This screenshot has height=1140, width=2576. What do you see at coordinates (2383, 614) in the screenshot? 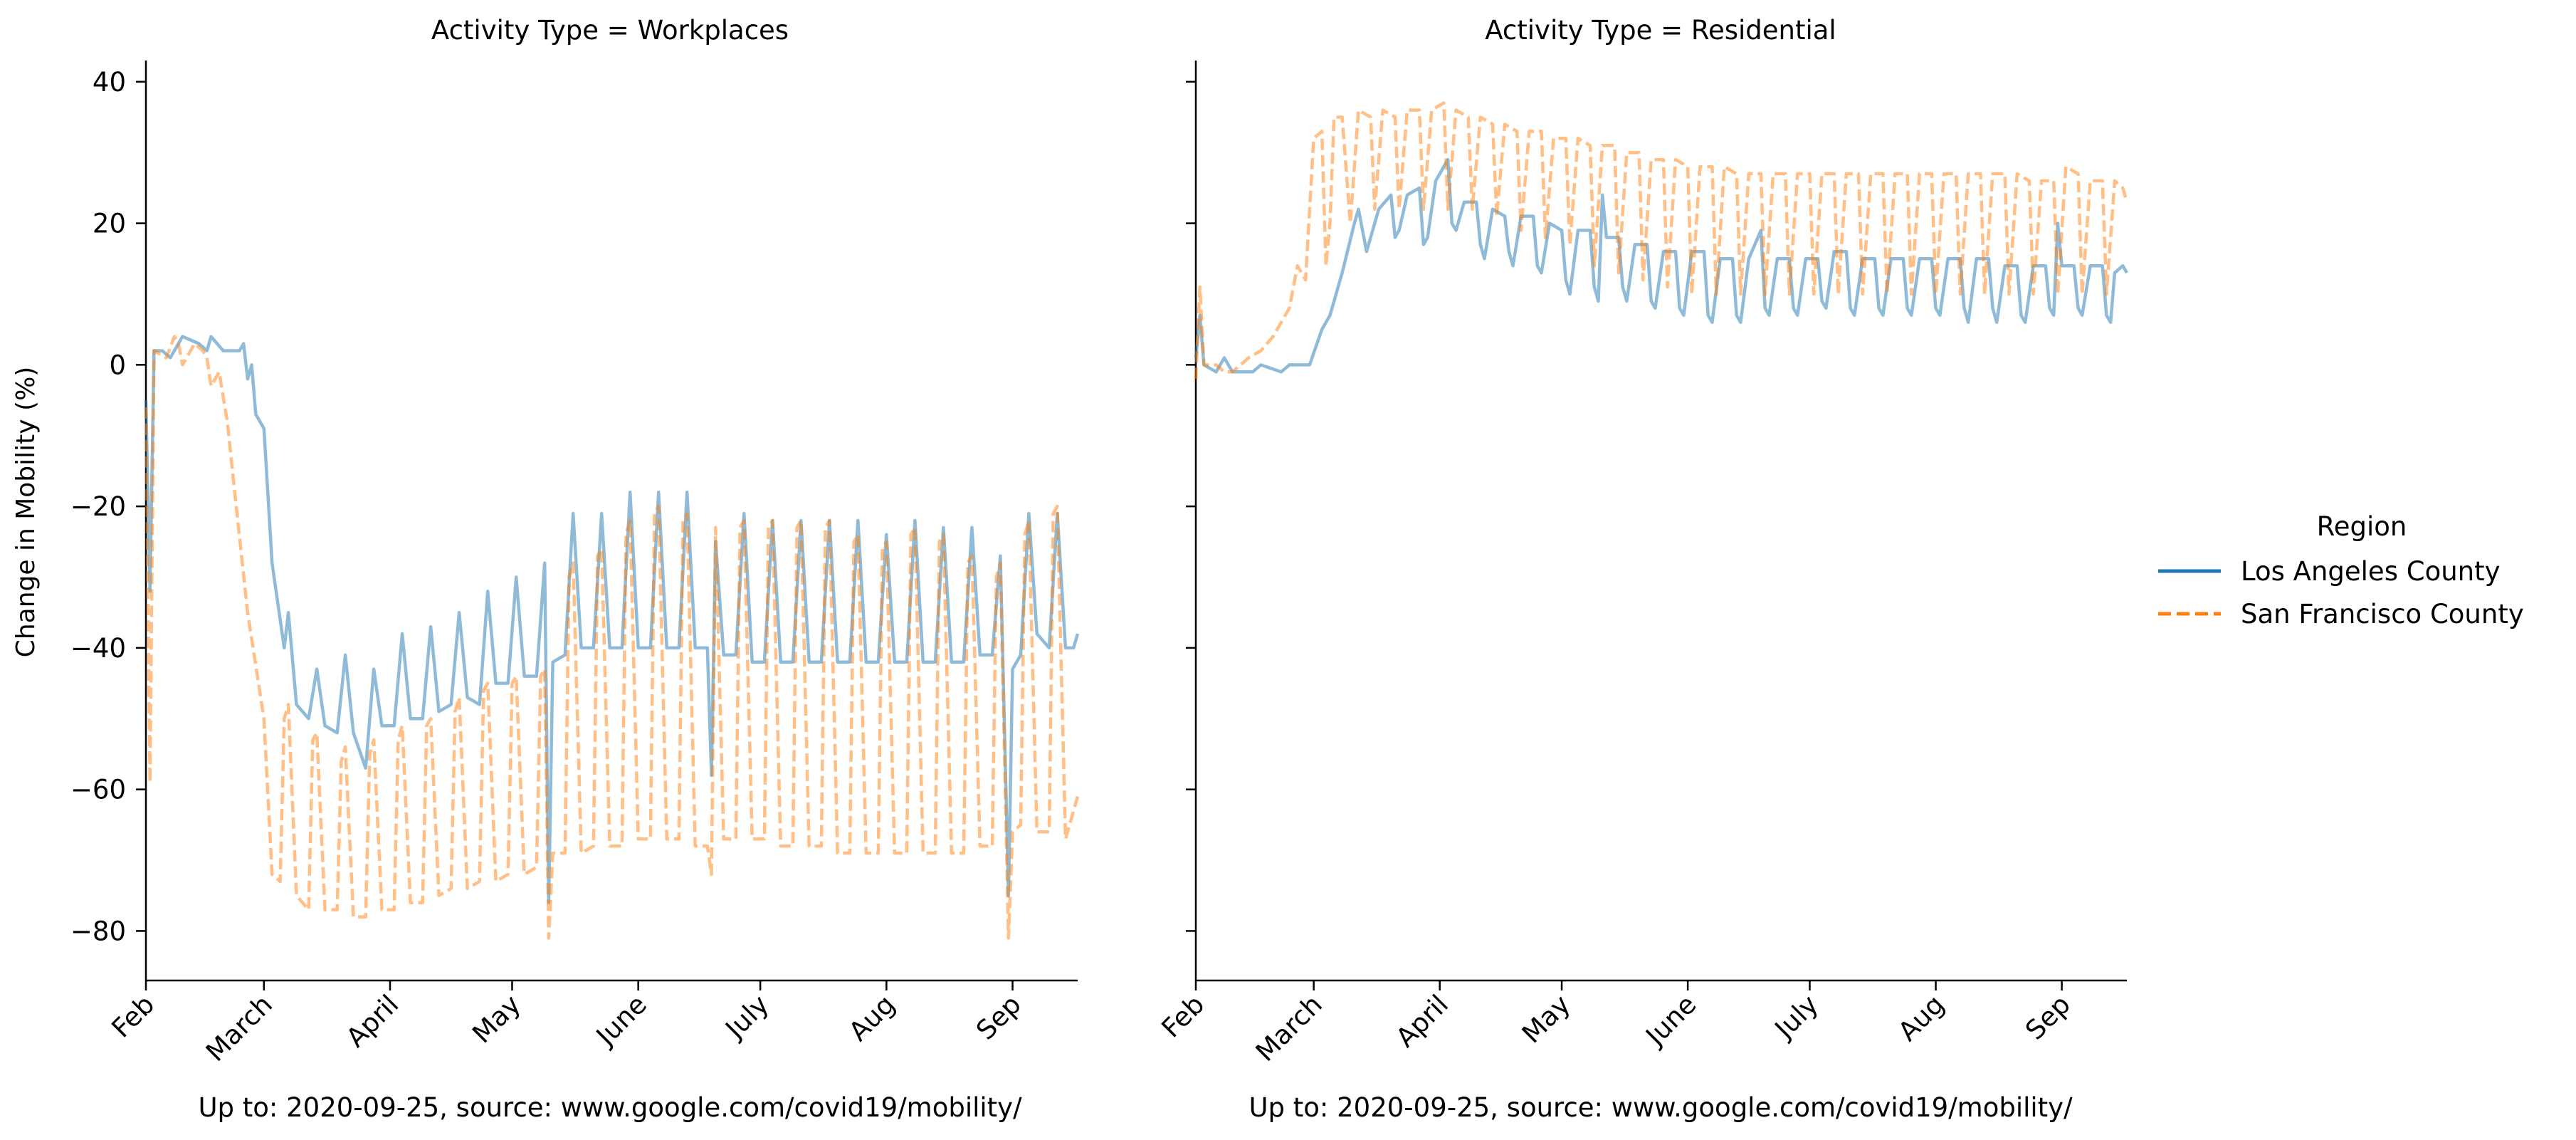
I see `legend-label-sf: San Francisco County` at bounding box center [2383, 614].